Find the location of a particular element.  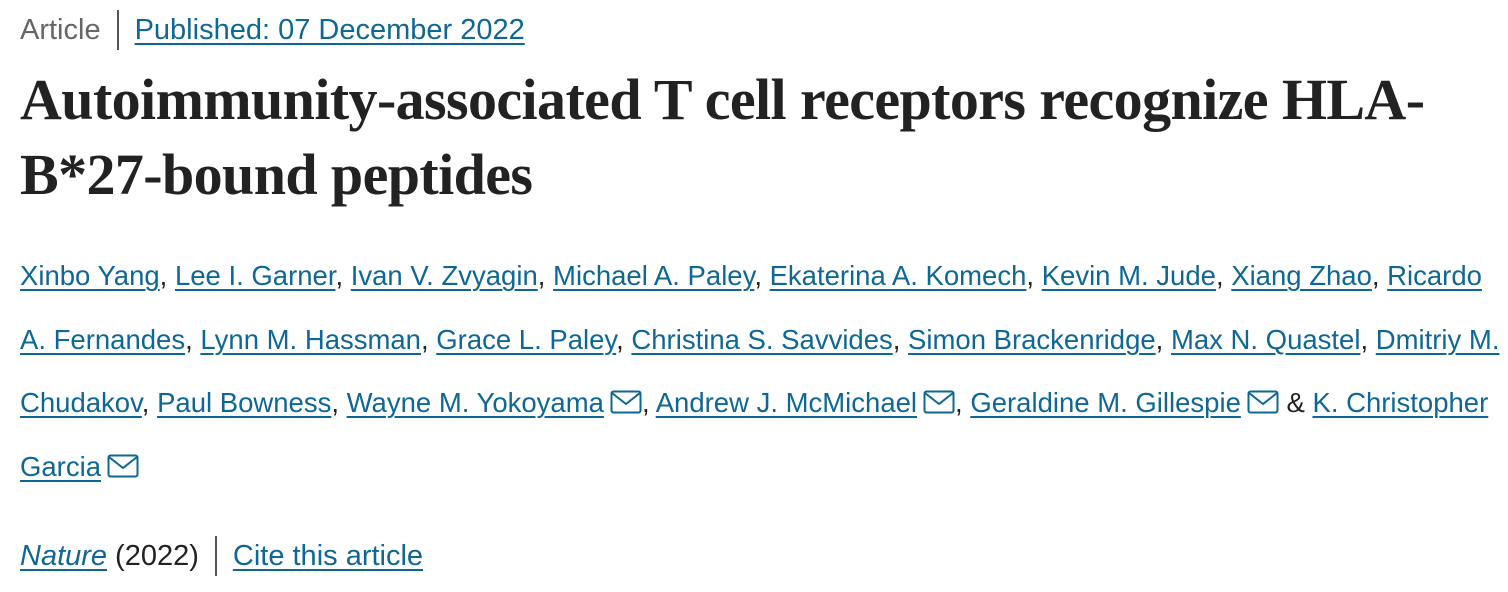

author-link: Paul Bowness is located at coordinates (244, 402).